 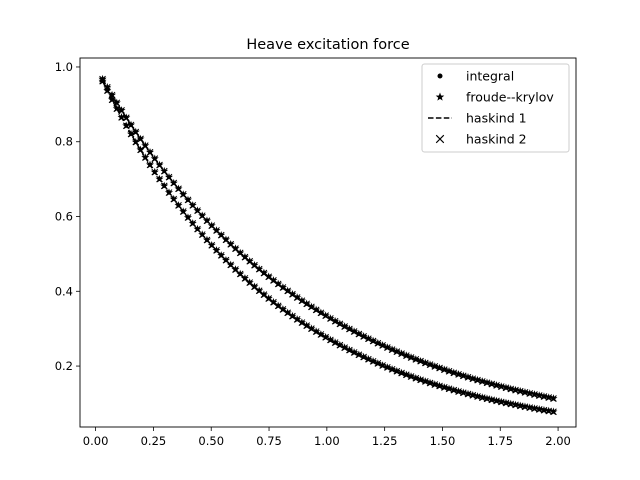 What do you see at coordinates (64, 366) in the screenshot?
I see `y-tick-label: 0.2` at bounding box center [64, 366].